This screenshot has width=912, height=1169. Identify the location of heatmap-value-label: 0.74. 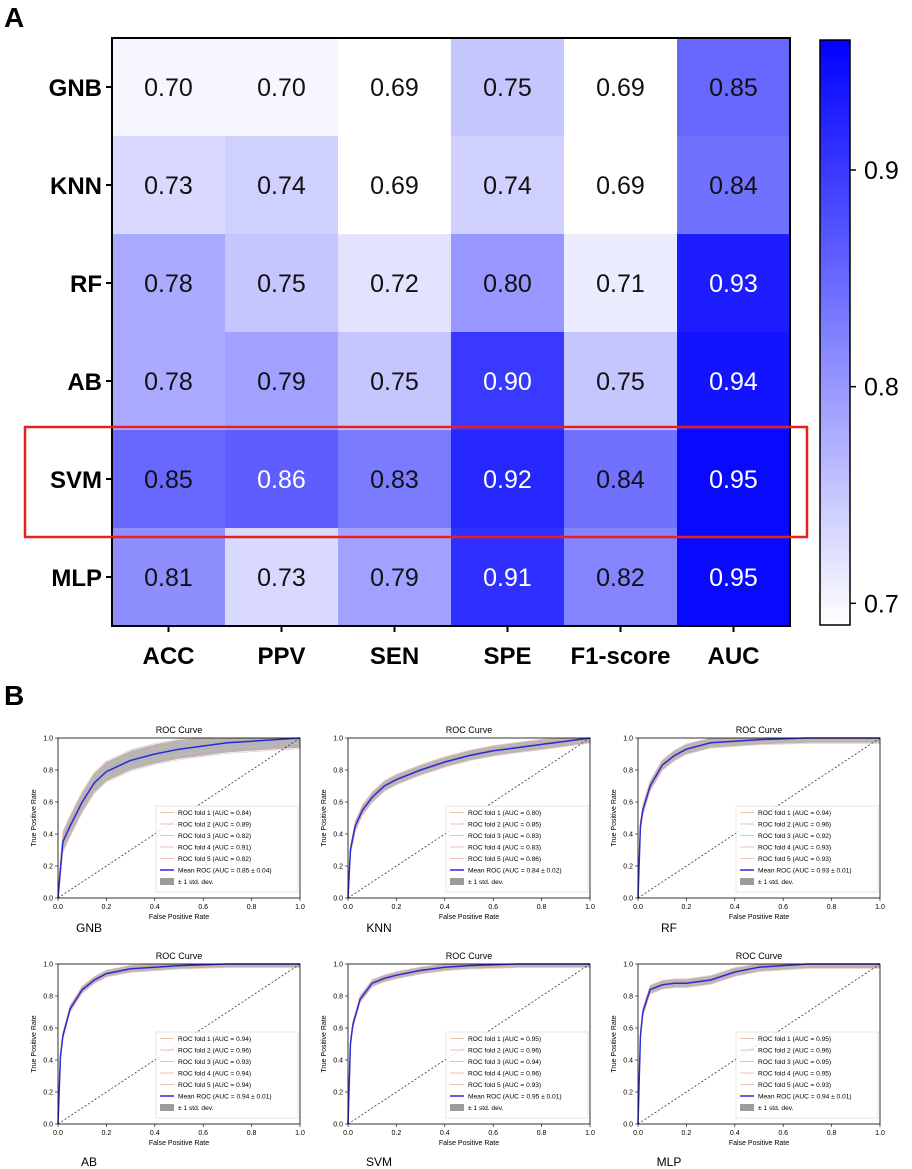
(507, 186).